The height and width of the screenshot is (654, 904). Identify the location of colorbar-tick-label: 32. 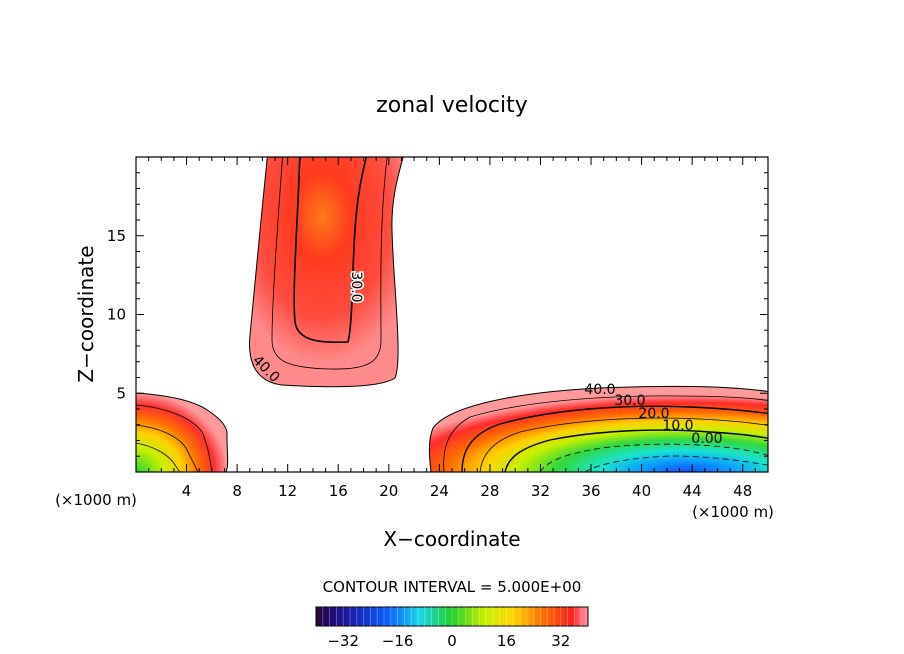
(560, 641).